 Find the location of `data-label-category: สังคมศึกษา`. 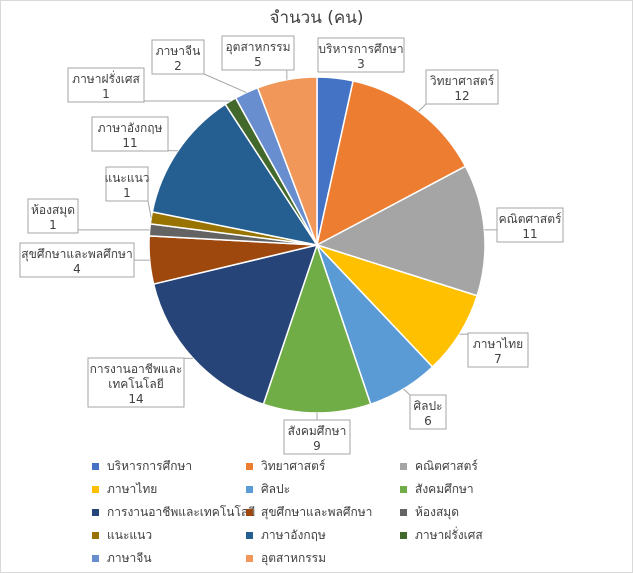

data-label-category: สังคมศึกษา is located at coordinates (317, 431).